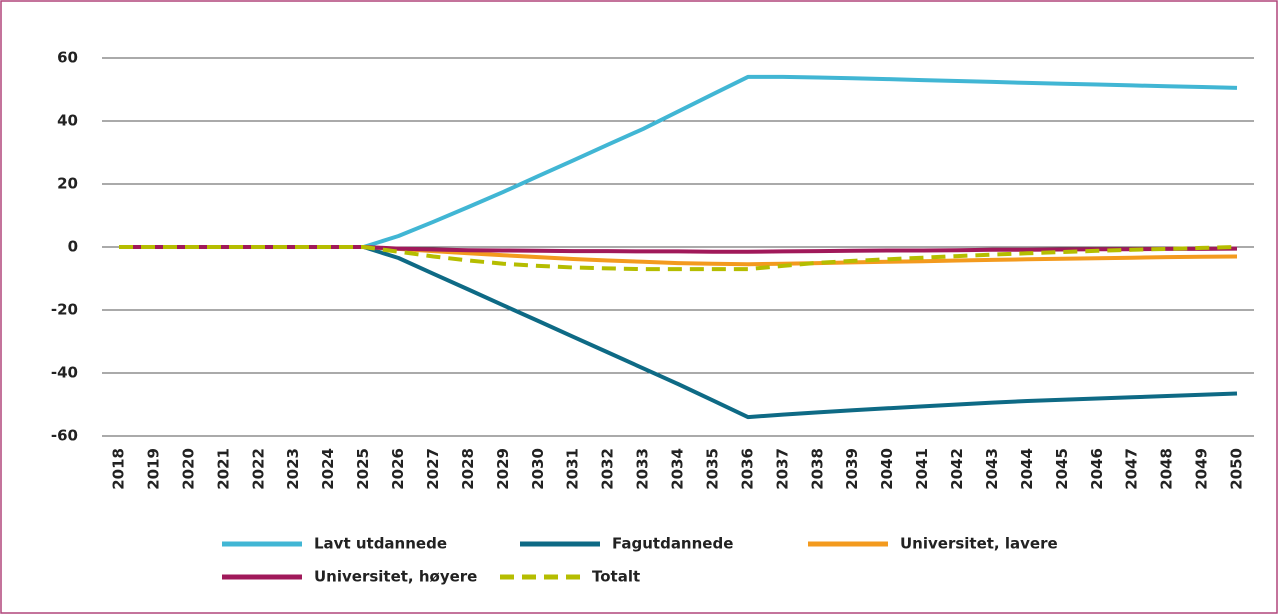 The image size is (1280, 616). I want to click on x-tick-label: 2037, so click(782, 469).